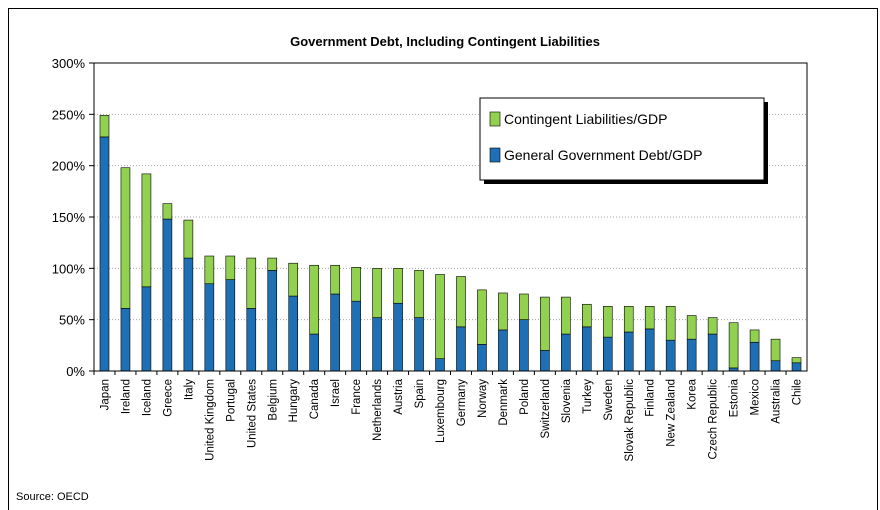 The width and height of the screenshot is (880, 510). What do you see at coordinates (294, 401) in the screenshot?
I see `x-tick-label: Hungary` at bounding box center [294, 401].